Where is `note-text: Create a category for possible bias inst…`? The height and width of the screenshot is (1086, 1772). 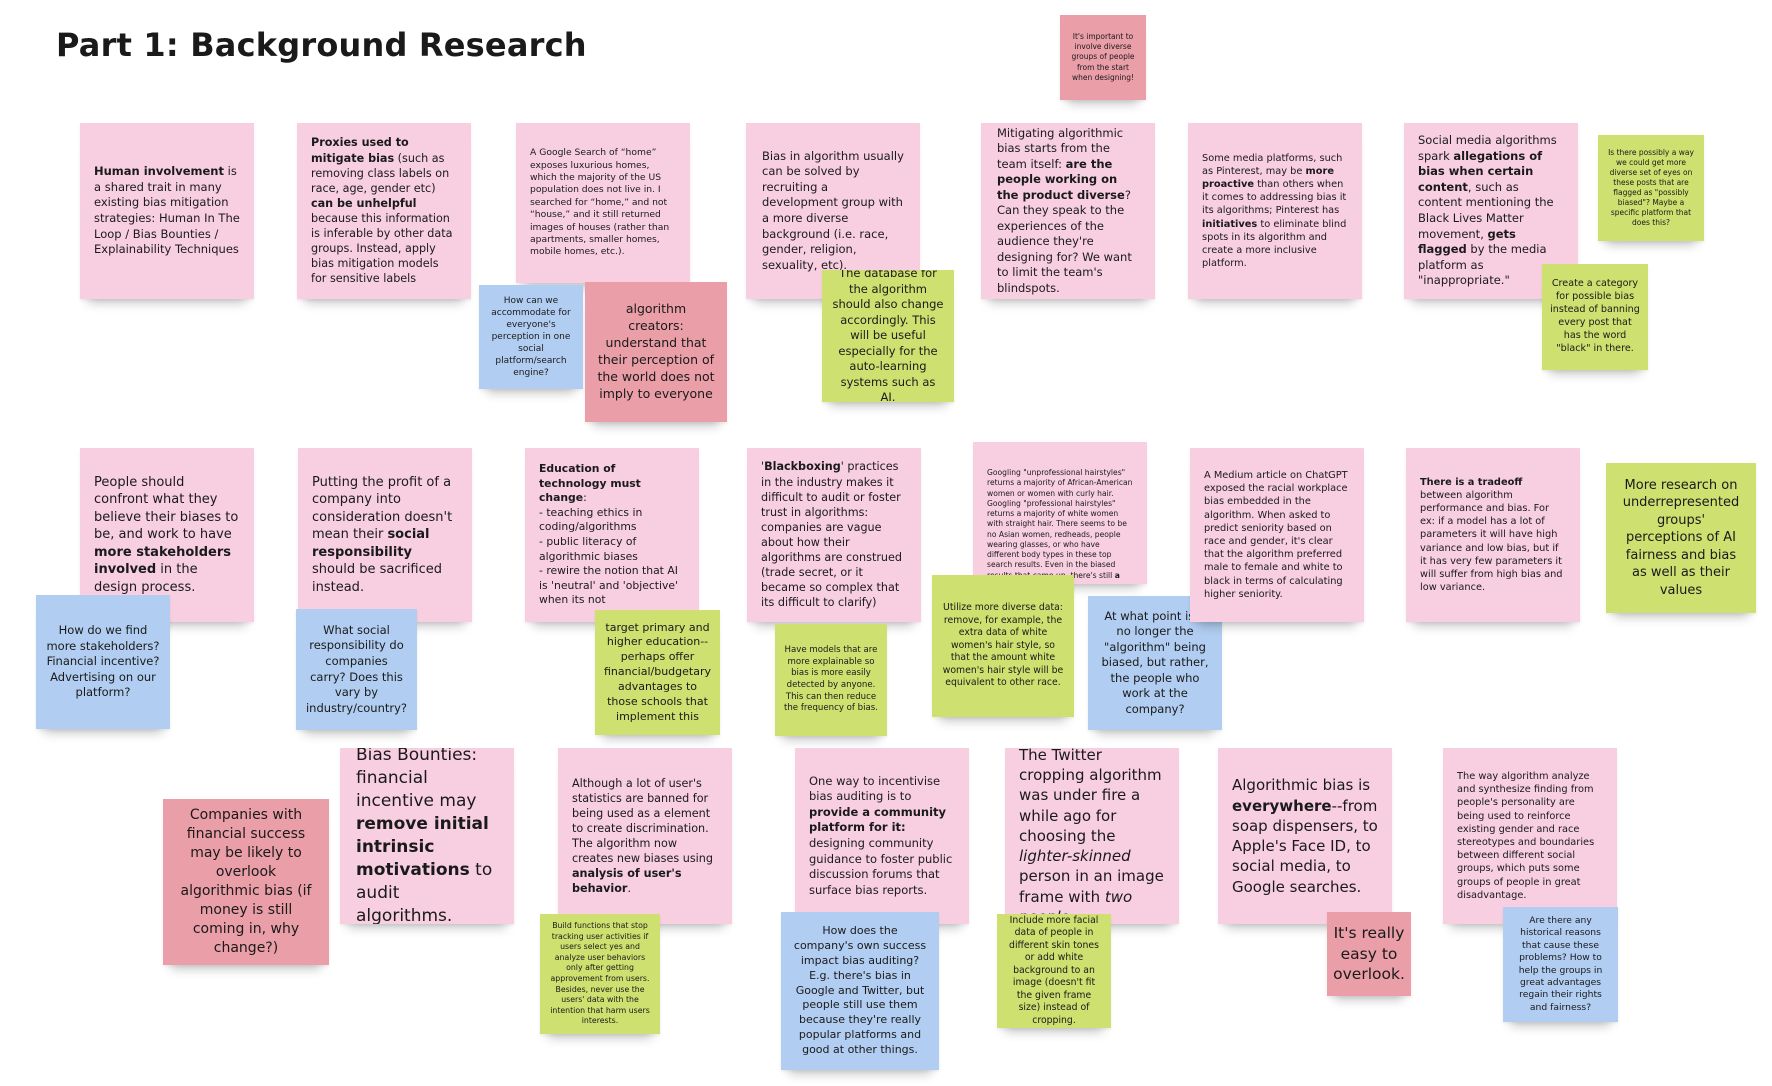 note-text: Create a category for possible bias inst… is located at coordinates (1595, 316).